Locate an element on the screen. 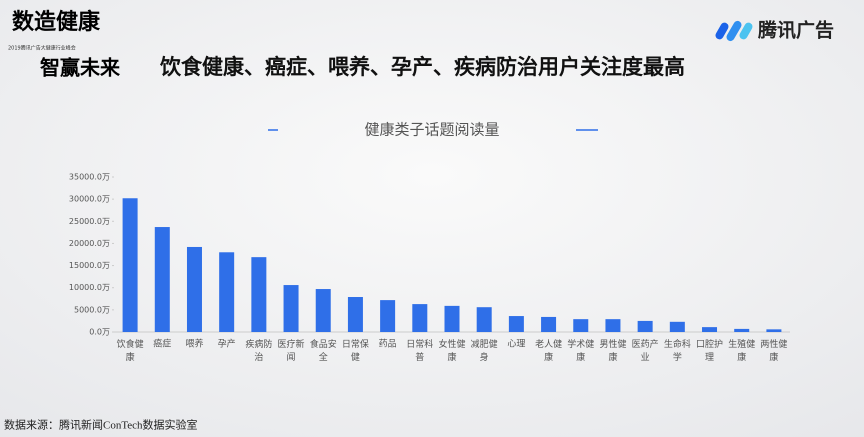 The image size is (864, 437). y-tick-label: 30000.0万 is located at coordinates (89, 199).